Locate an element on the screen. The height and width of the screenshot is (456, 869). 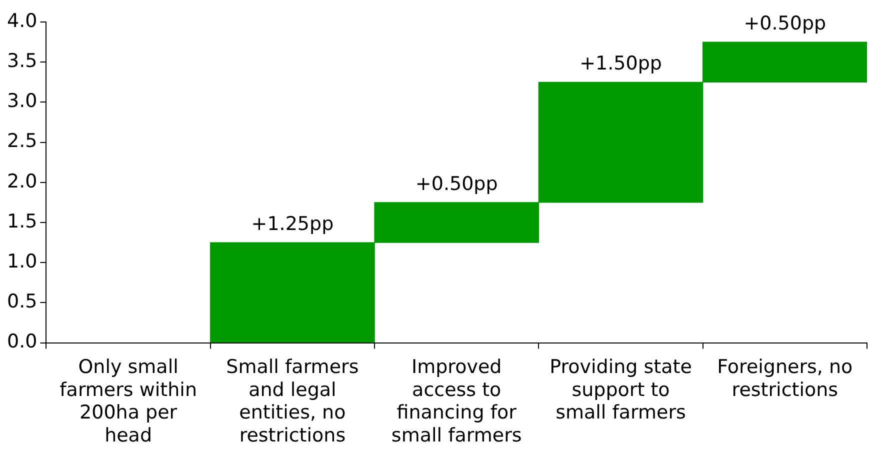
y-tick-label: 1.0 is located at coordinates (22, 261).